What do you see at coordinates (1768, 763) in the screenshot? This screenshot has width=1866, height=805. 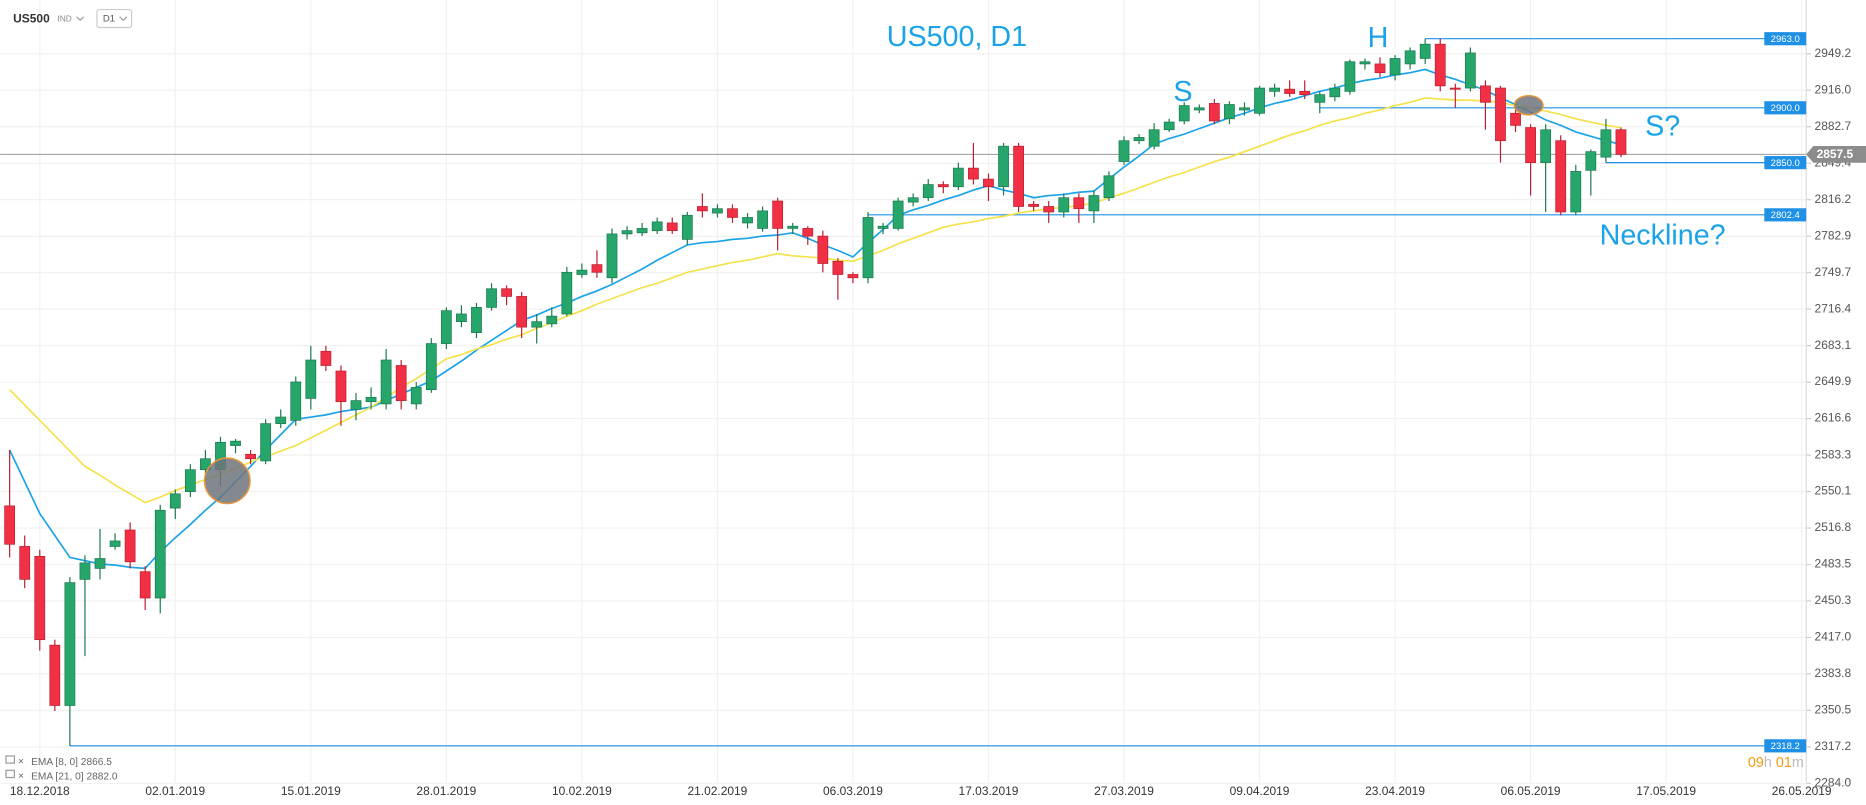 I see `countdown-unit: h` at bounding box center [1768, 763].